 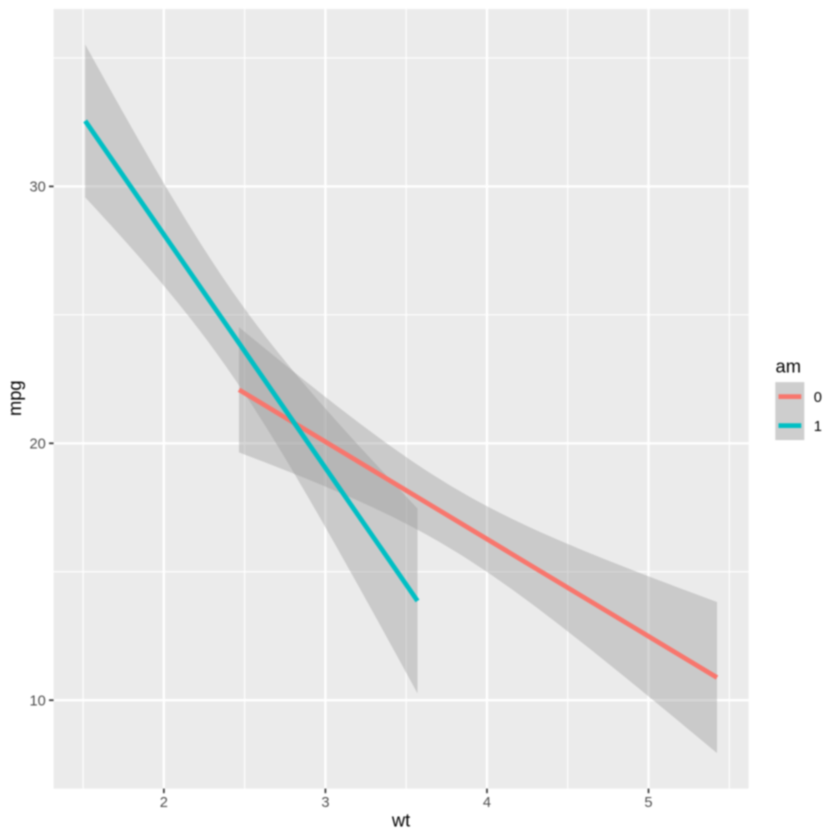 I want to click on svg-text: am, so click(x=788, y=365).